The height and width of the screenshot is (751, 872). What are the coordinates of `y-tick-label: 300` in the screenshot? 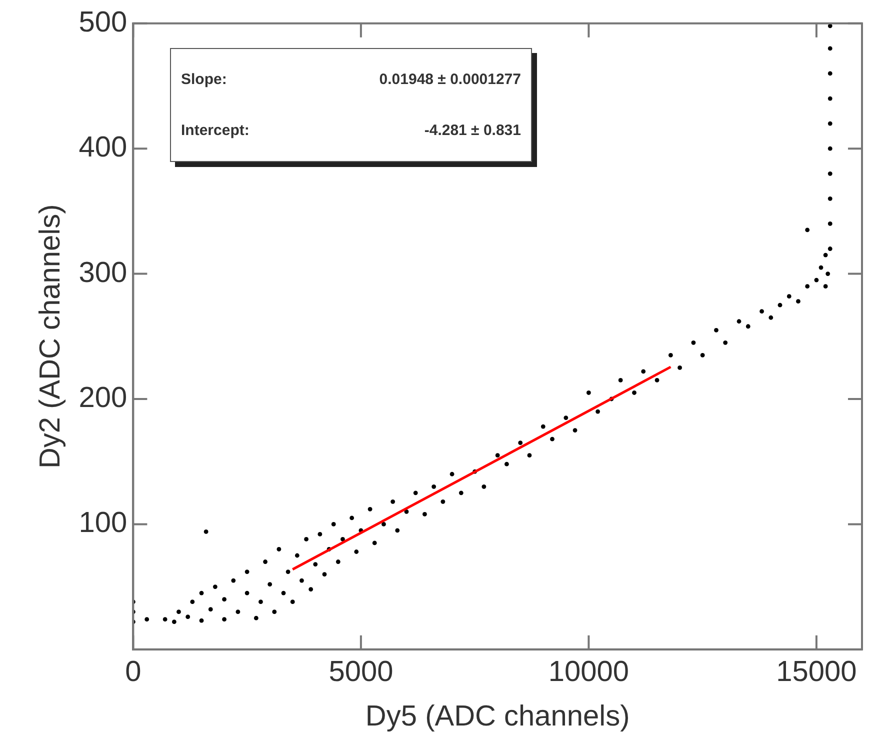 It's located at (103, 272).